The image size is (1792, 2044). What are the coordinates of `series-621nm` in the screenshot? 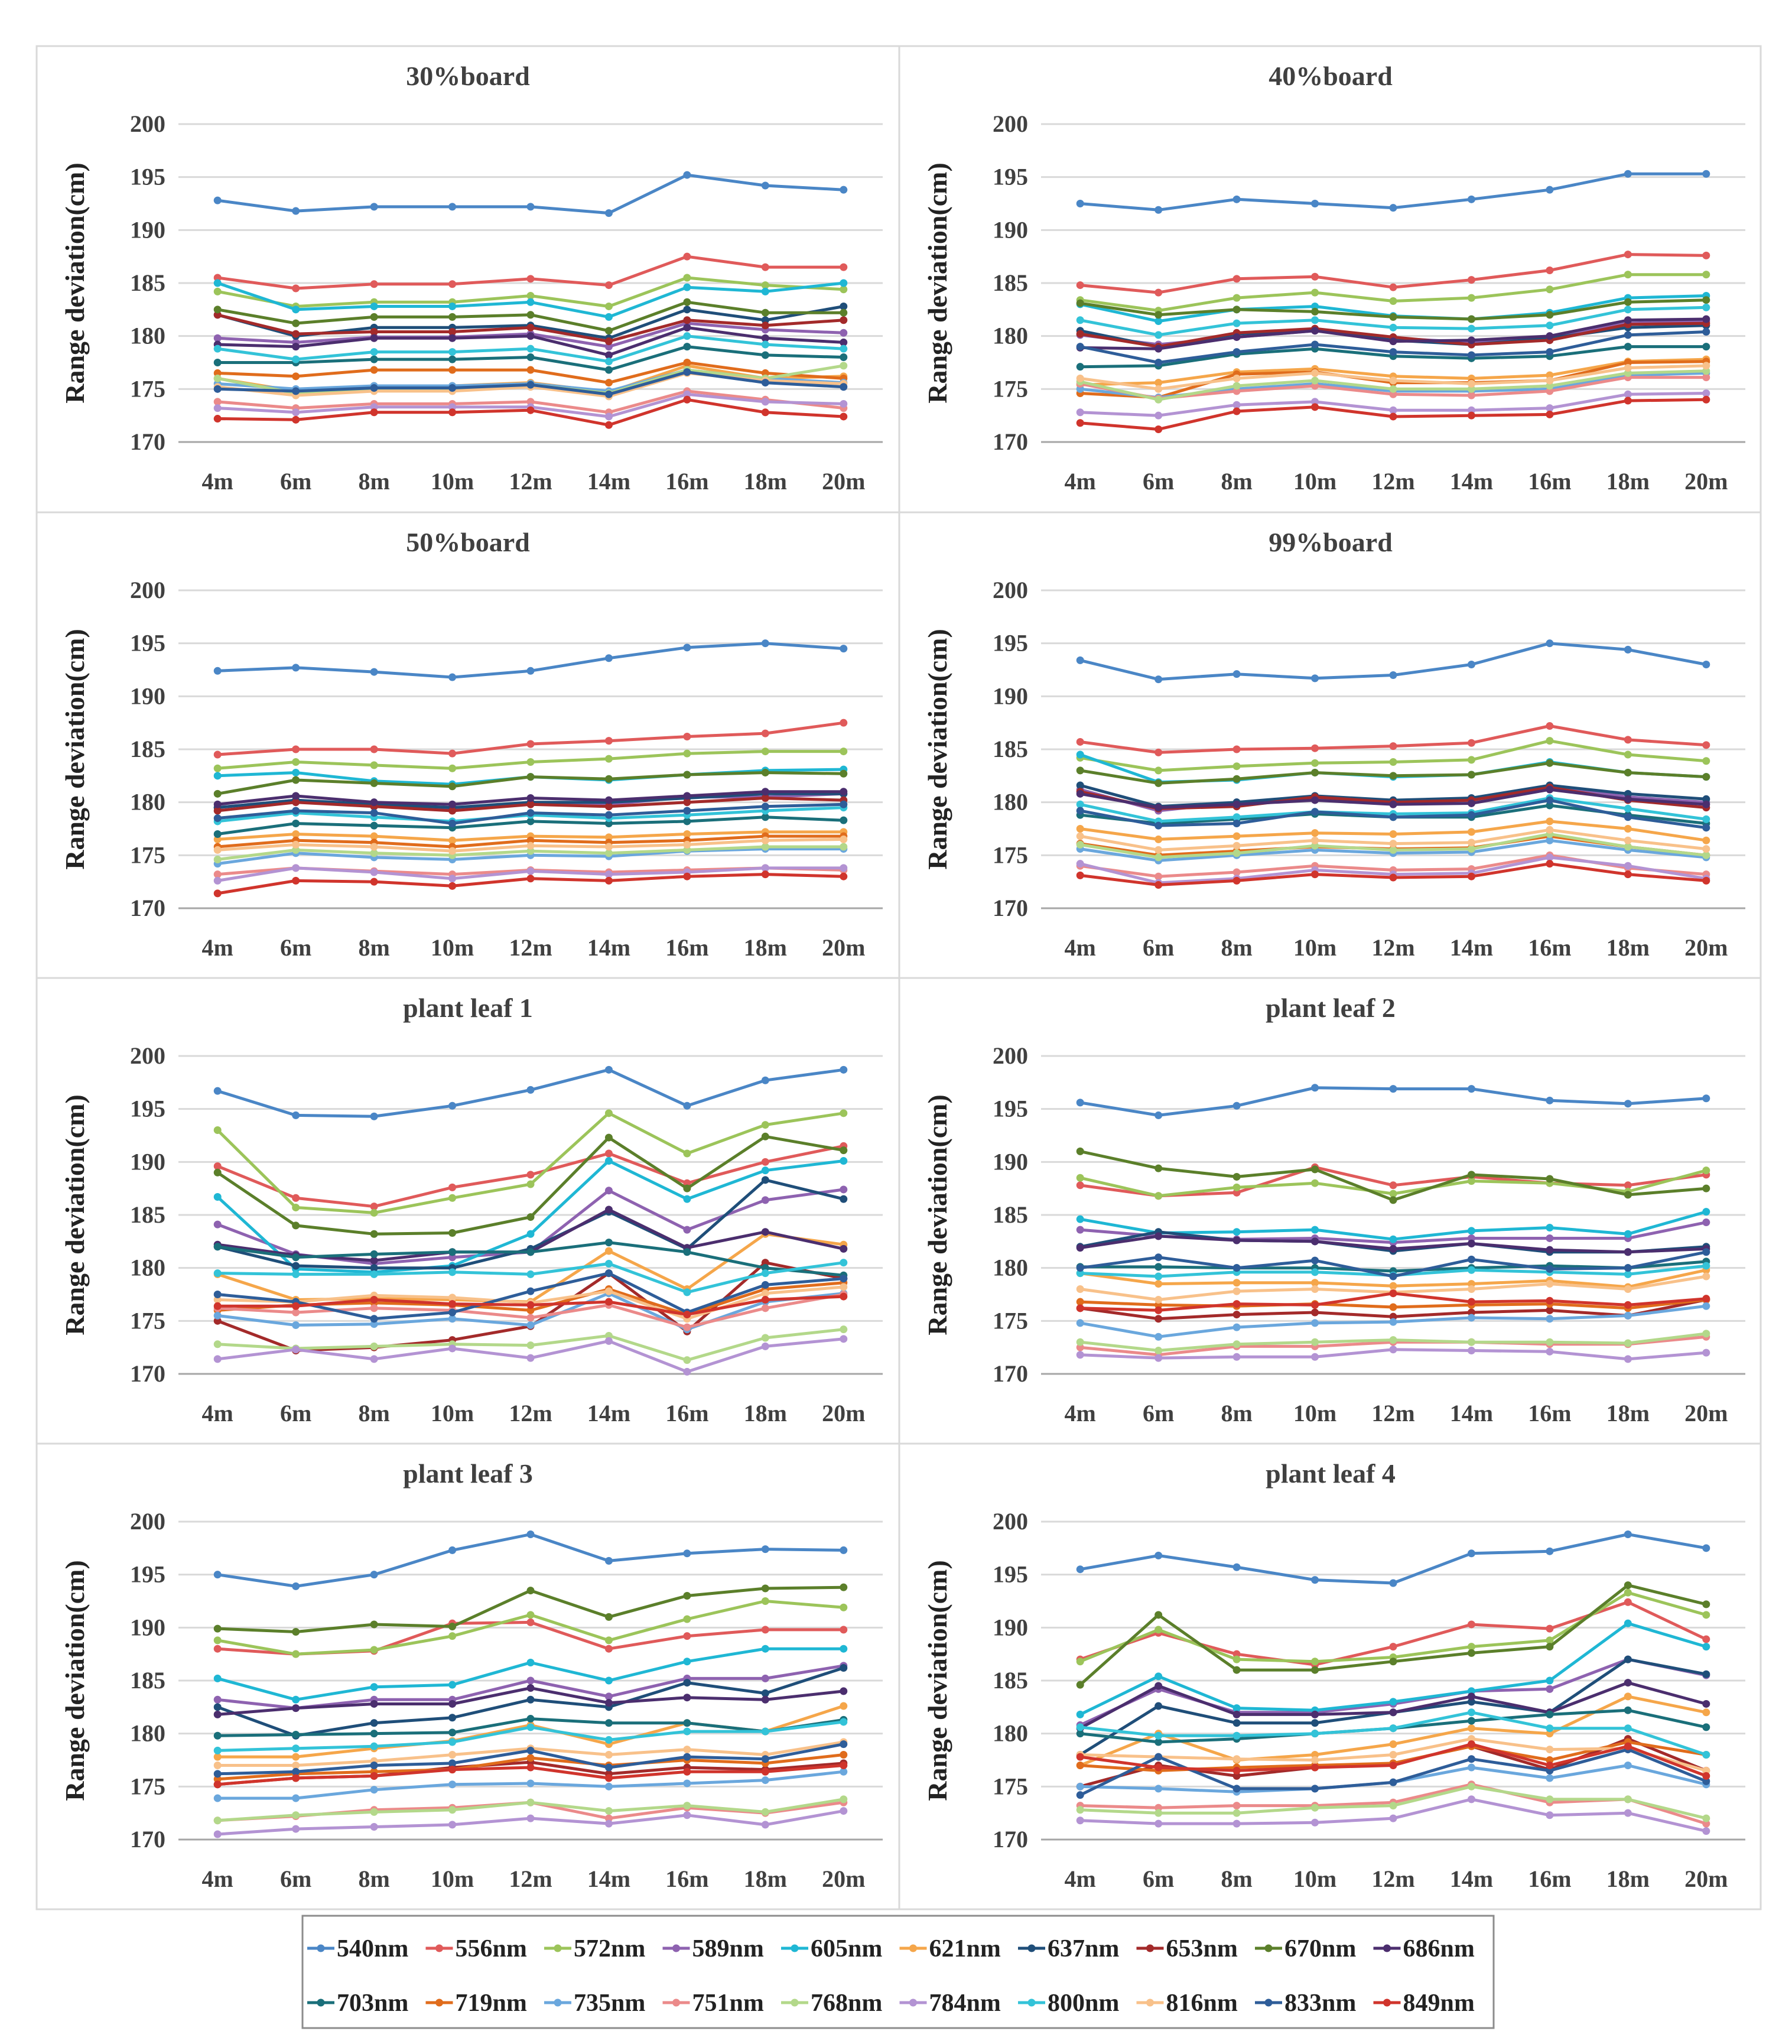 It's located at (1393, 831).